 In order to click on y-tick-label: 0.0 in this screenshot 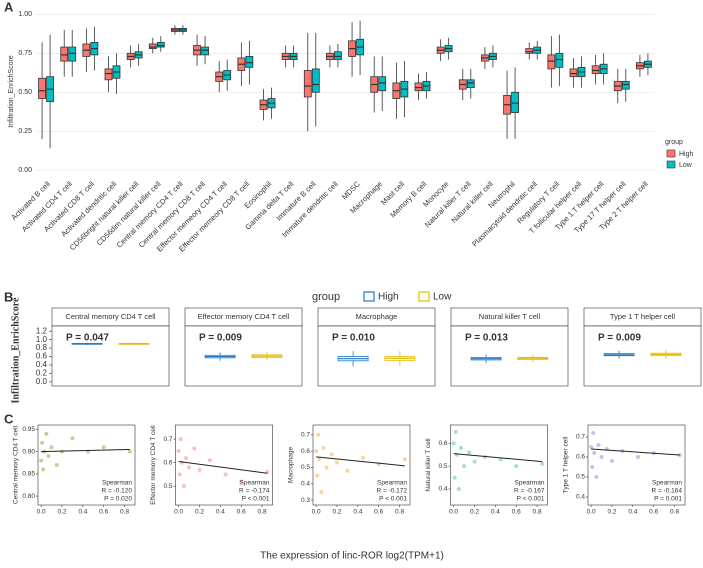, I will do `click(42, 381)`.